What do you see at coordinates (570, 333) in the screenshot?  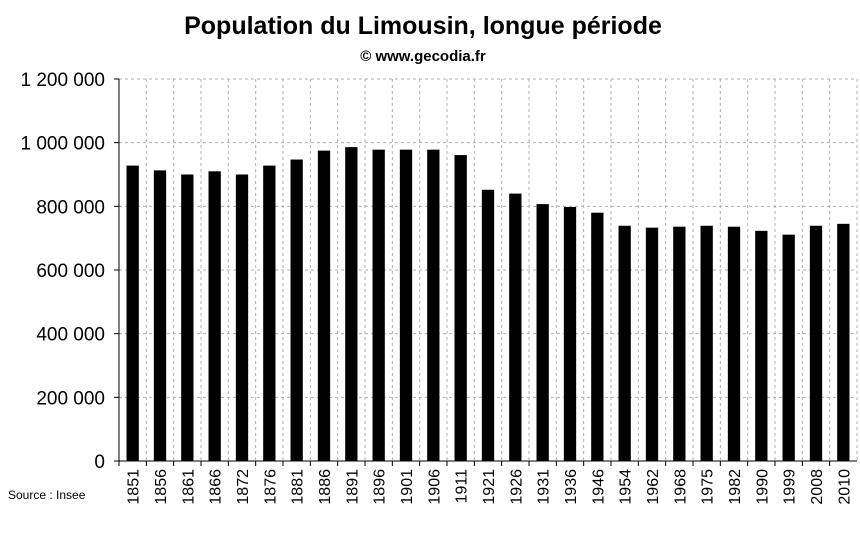 I see `bar-1936` at bounding box center [570, 333].